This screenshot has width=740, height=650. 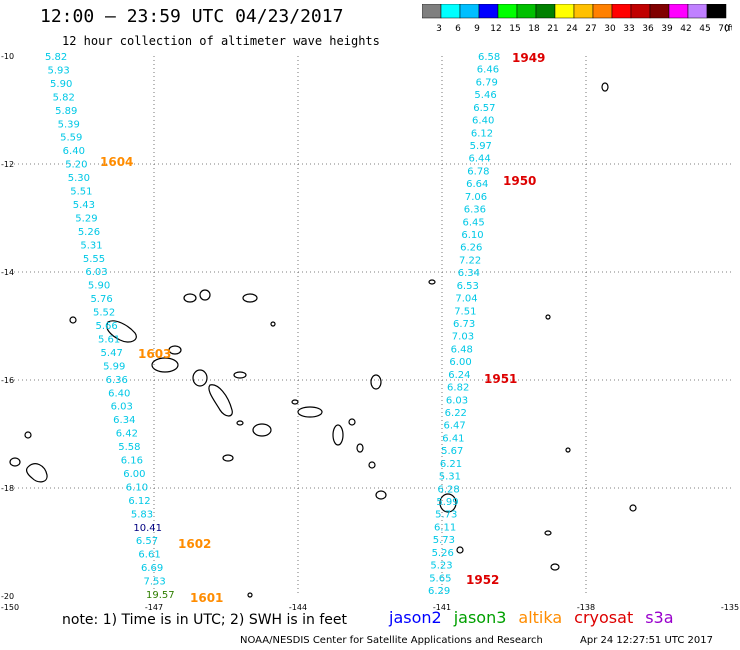 I want to click on wave-height-label: 6.82, so click(x=458, y=388).